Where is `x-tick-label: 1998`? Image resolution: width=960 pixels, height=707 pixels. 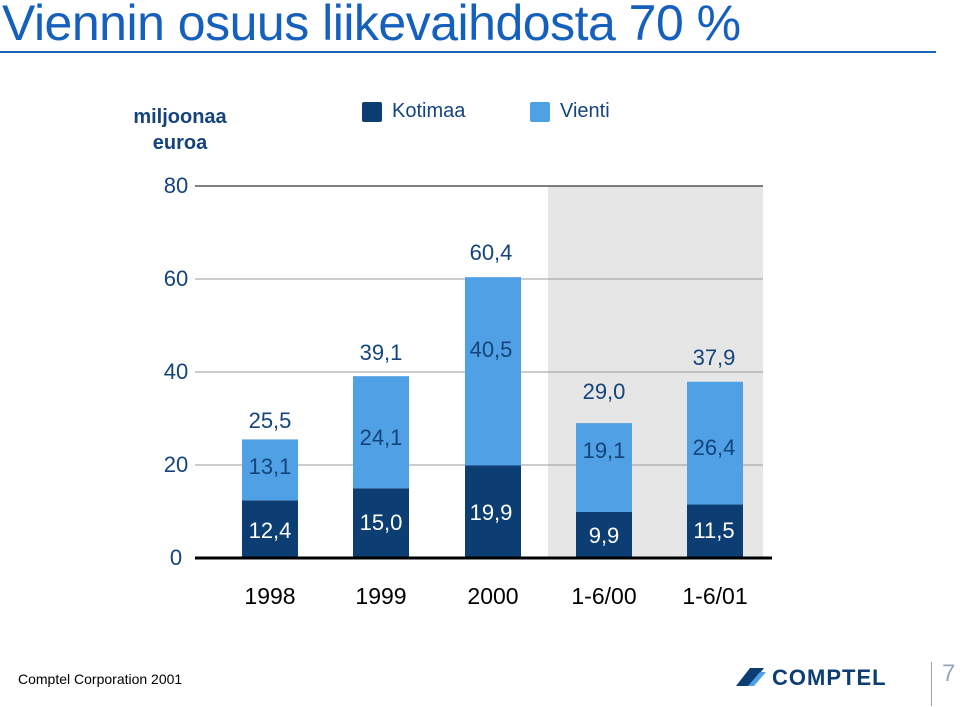
x-tick-label: 1998 is located at coordinates (269, 596).